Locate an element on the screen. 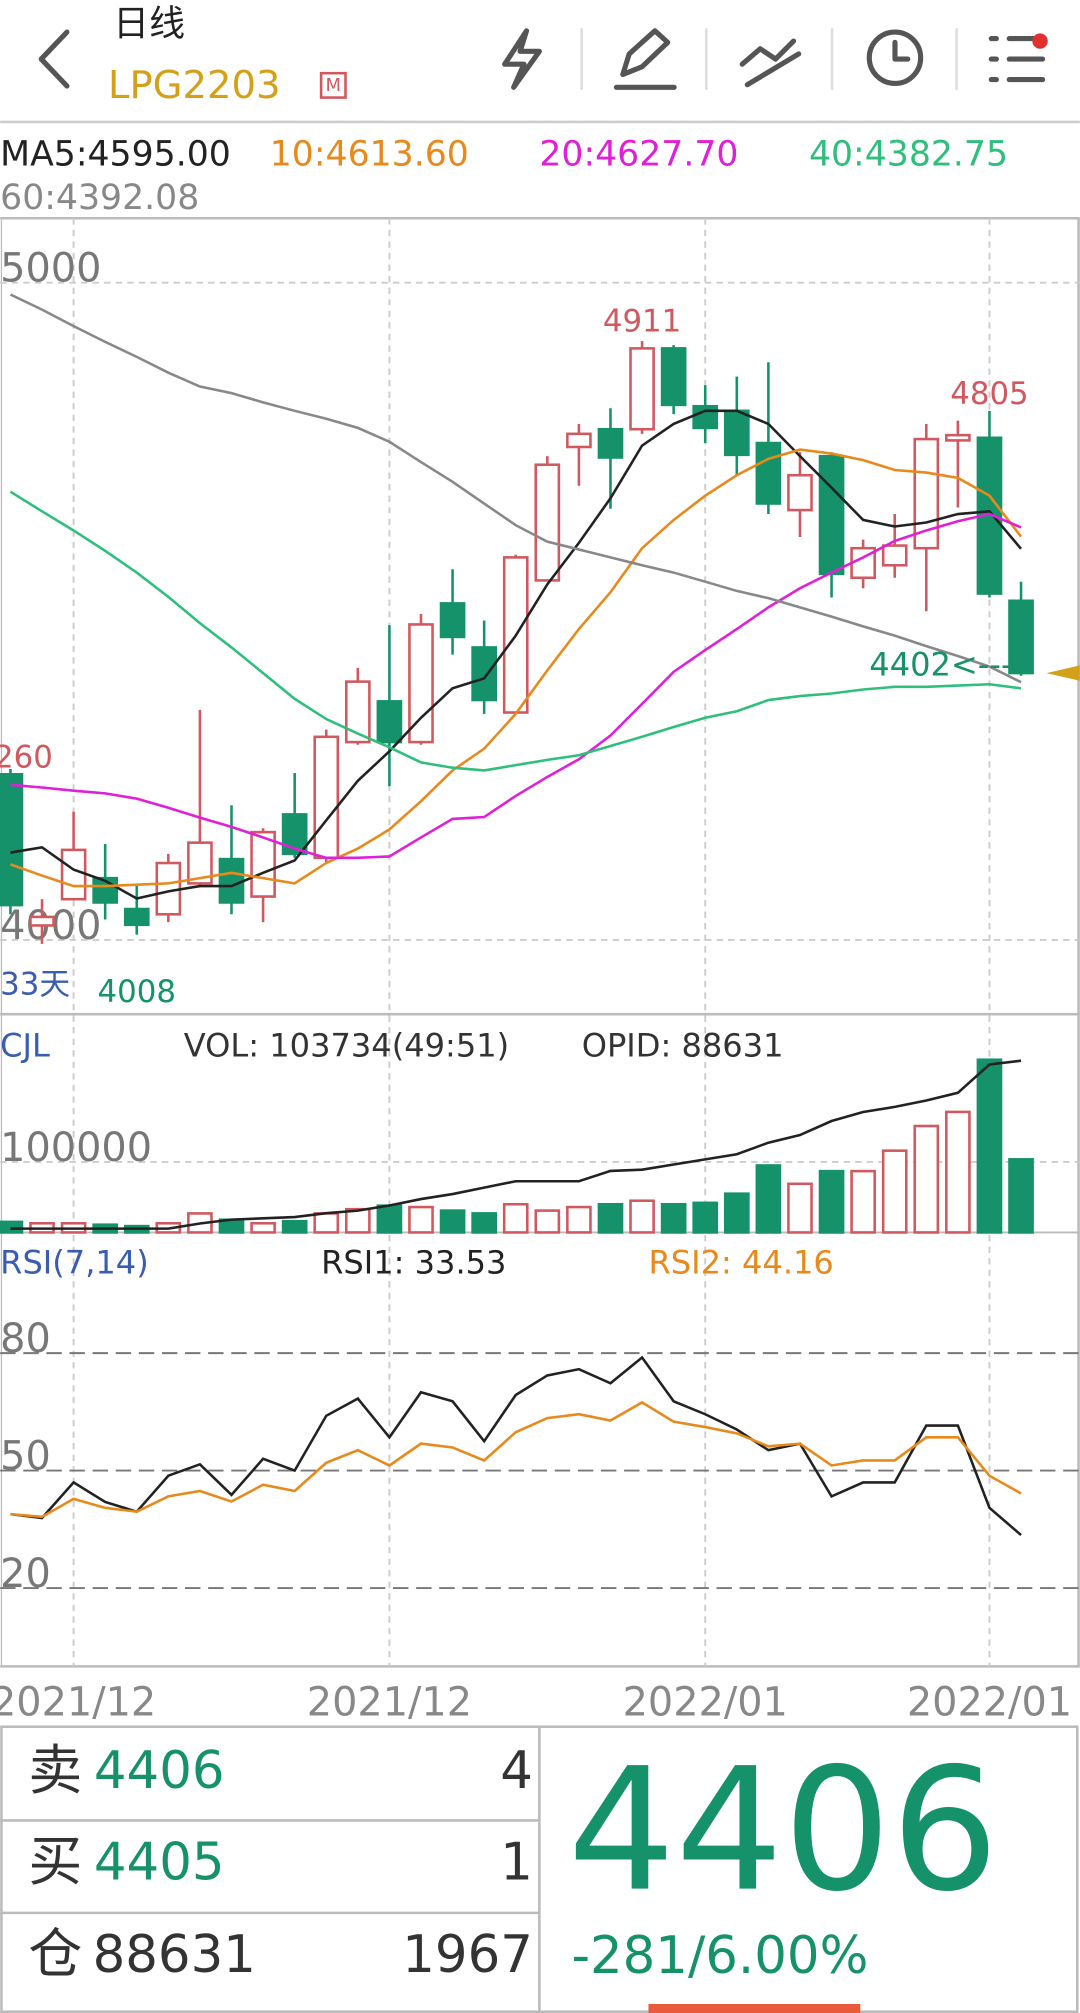 The height and width of the screenshot is (2013, 1080). notification-dot is located at coordinates (1040, 41).